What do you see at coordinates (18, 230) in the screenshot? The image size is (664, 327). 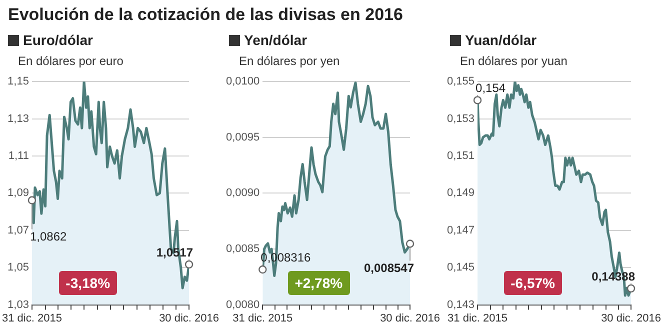 I see `y-tick-label: 1,07` at bounding box center [18, 230].